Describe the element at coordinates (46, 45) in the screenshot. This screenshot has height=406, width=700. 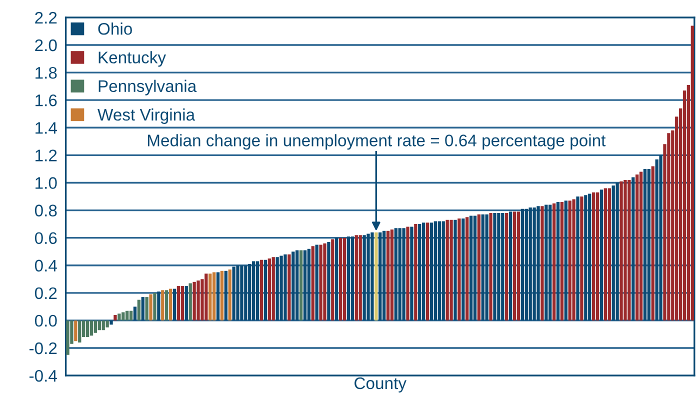
I see `y-tick-label: 2.0` at that location.